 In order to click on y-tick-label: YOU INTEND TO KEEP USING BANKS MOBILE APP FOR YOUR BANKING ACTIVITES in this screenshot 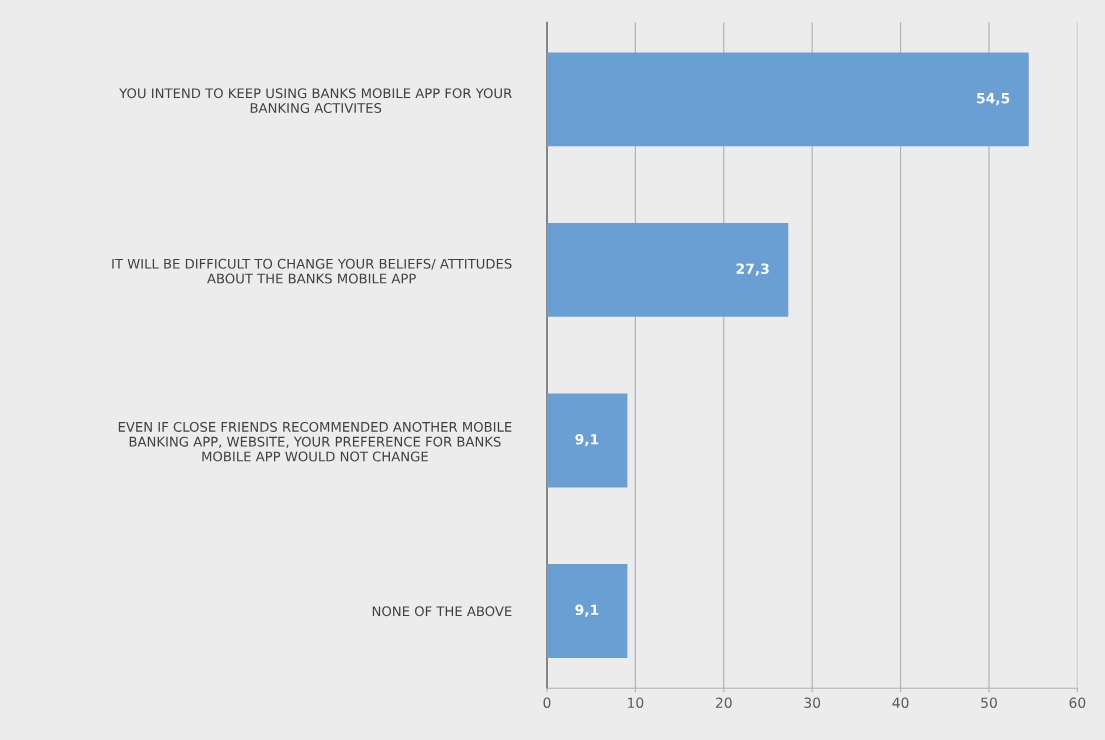, I will do `click(315, 100)`.